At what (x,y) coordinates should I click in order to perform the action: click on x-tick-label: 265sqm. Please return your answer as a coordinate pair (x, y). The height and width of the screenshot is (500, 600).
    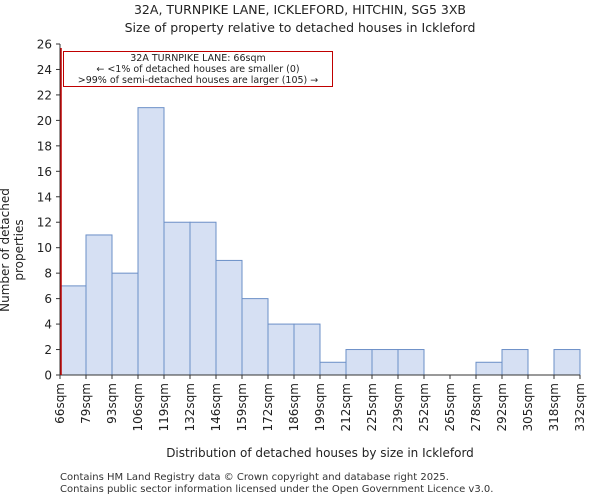
    Looking at the image, I should click on (450, 407).